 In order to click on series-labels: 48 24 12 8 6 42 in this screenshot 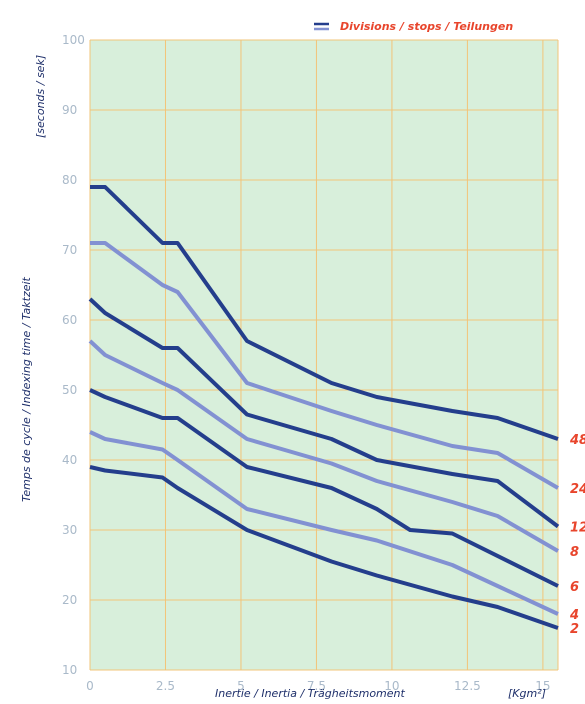, I will do `click(577, 535)`.